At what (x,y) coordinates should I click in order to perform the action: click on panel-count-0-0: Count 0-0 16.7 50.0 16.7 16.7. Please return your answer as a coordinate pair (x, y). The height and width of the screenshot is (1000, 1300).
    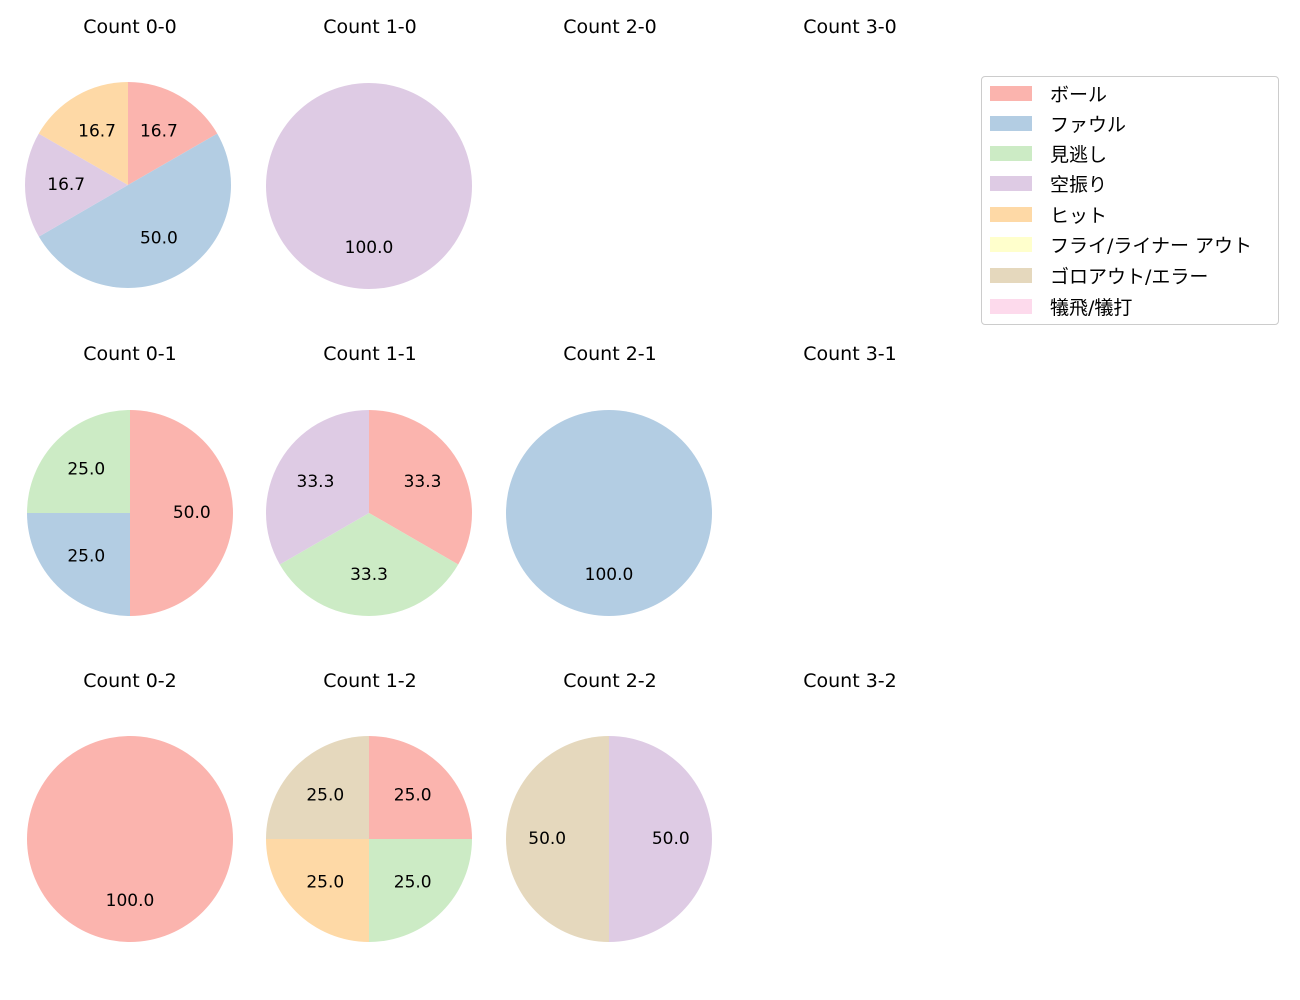
    Looking at the image, I should click on (130, 163).